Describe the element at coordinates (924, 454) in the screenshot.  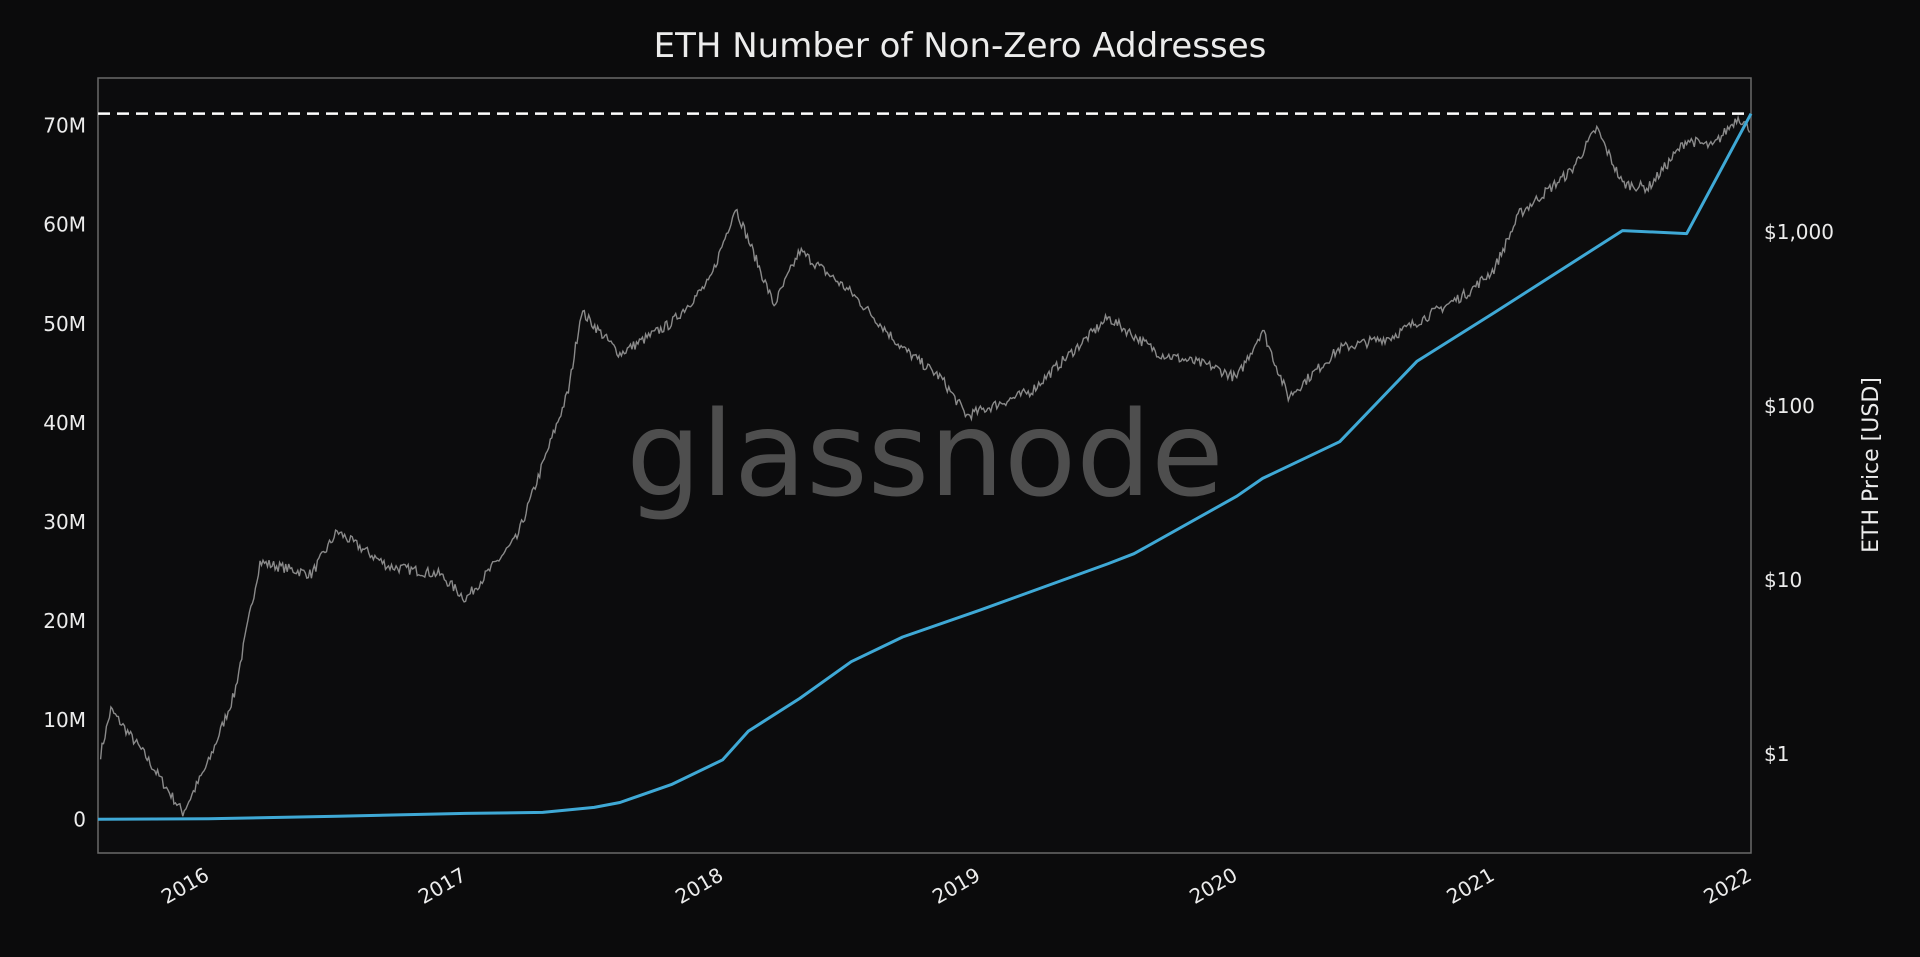
I see `watermark: glassnode` at that location.